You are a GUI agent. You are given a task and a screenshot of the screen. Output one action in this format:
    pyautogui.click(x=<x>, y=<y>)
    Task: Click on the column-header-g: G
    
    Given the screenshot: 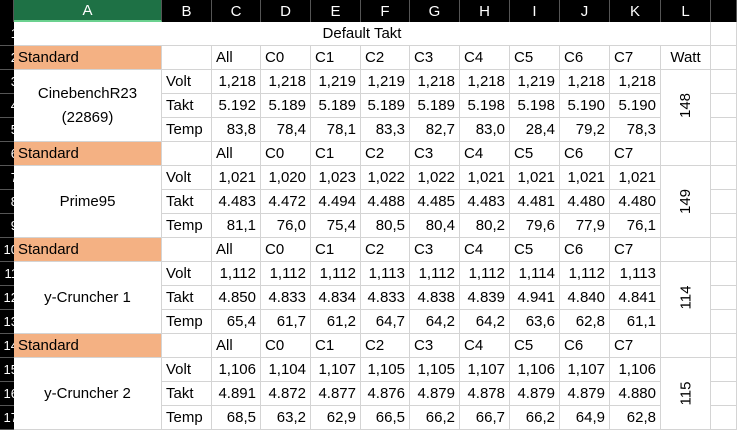 What is the action you would take?
    pyautogui.click(x=435, y=11)
    